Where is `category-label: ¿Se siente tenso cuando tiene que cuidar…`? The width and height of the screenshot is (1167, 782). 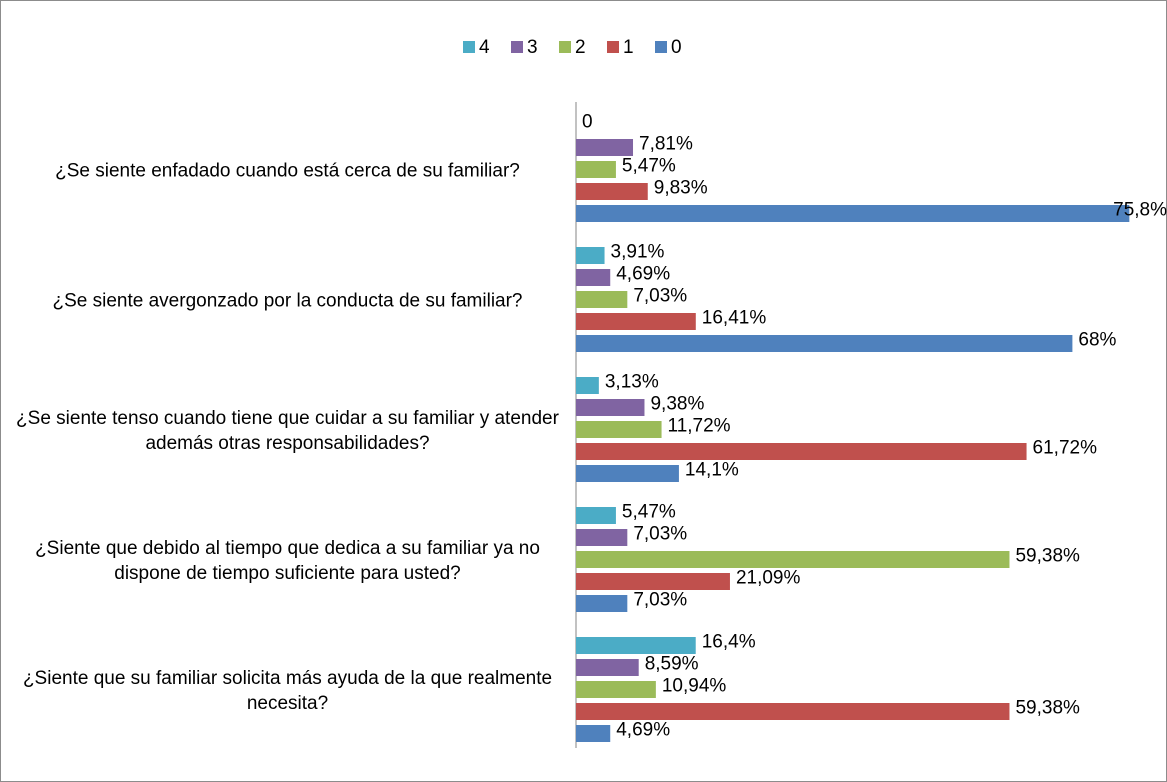 category-label: ¿Se siente tenso cuando tiene que cuidar… is located at coordinates (287, 431).